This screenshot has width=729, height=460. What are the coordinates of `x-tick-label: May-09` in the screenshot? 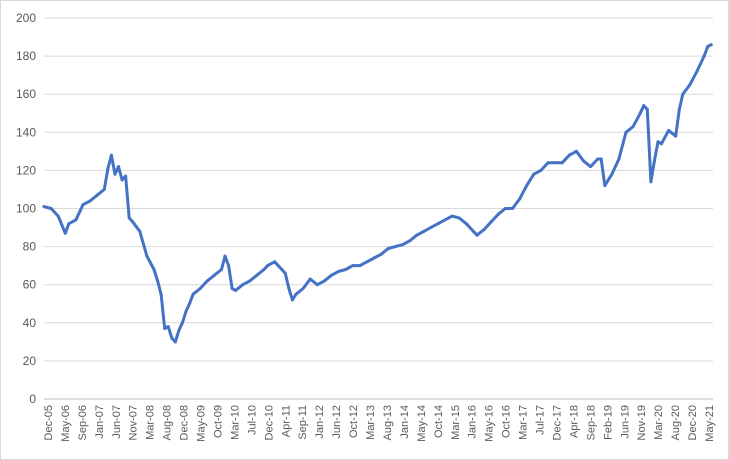 It's located at (202, 423).